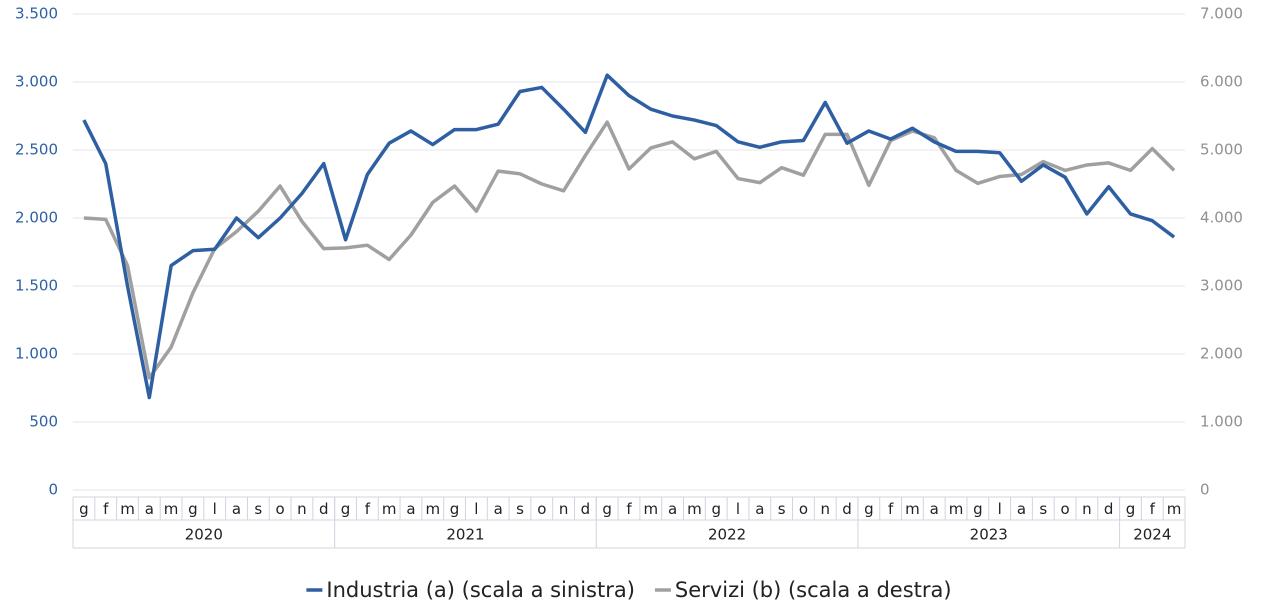 This screenshot has height=606, width=1261. I want to click on y-tick-label: 2.500, so click(36, 150).